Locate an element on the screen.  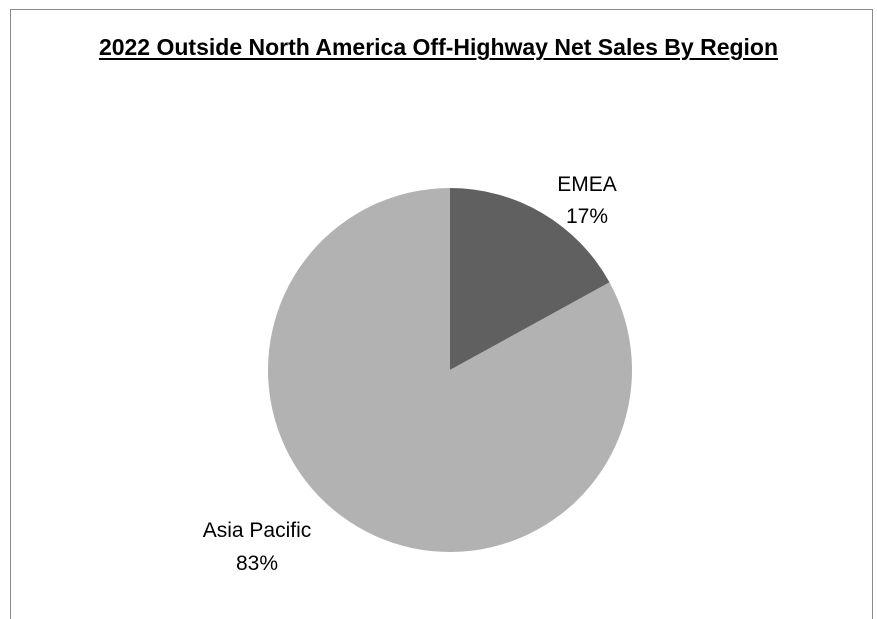
slice-label-asia-pacific-name: Asia Pacific is located at coordinates (257, 530).